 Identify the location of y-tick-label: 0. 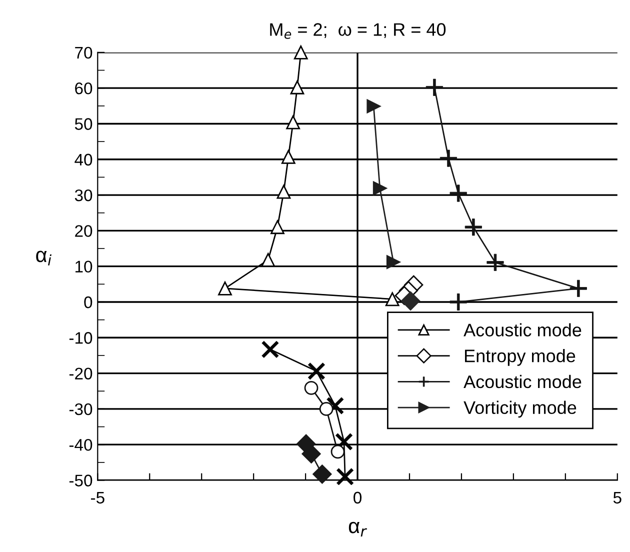
(88, 302).